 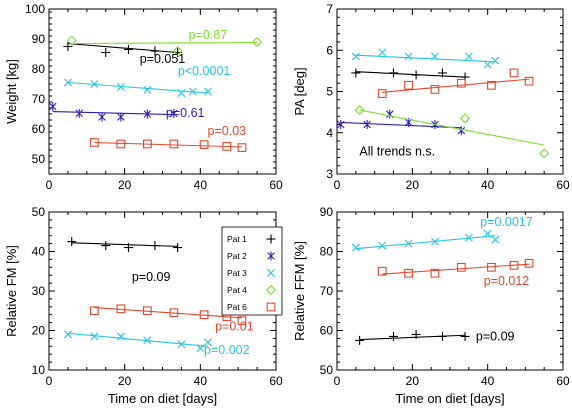 What do you see at coordinates (39, 212) in the screenshot?
I see `y-tick-label: 50` at bounding box center [39, 212].